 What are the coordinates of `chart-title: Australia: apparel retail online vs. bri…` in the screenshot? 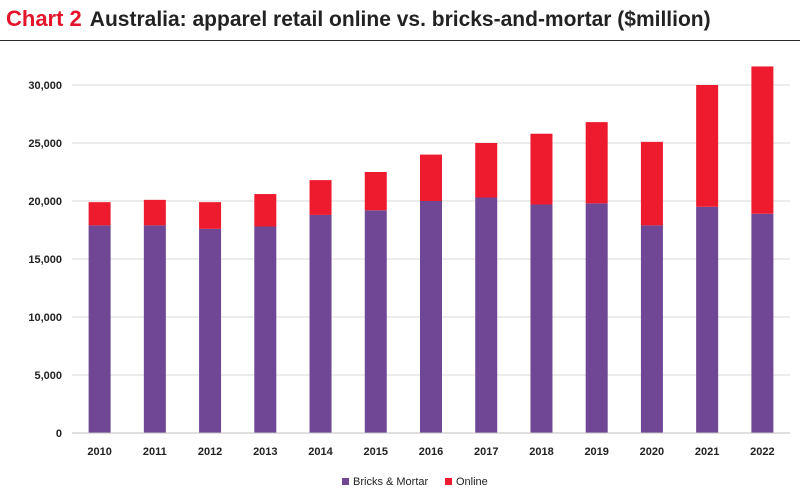 It's located at (400, 19).